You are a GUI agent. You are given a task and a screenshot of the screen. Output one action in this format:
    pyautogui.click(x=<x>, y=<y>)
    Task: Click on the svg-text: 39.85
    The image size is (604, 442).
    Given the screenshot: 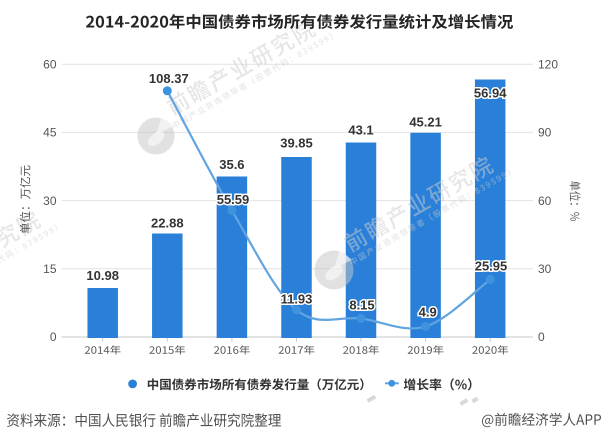 What is the action you would take?
    pyautogui.click(x=296, y=142)
    